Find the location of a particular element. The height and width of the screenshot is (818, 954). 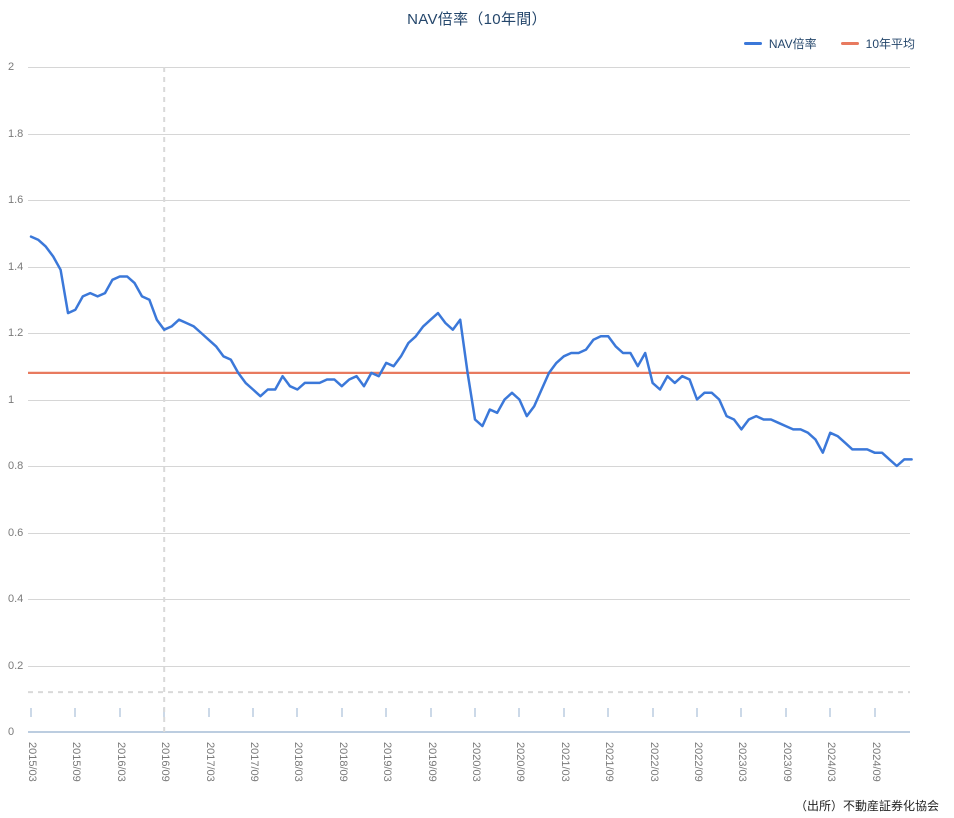

x-axis-label: 2021/09 is located at coordinates (609, 762).